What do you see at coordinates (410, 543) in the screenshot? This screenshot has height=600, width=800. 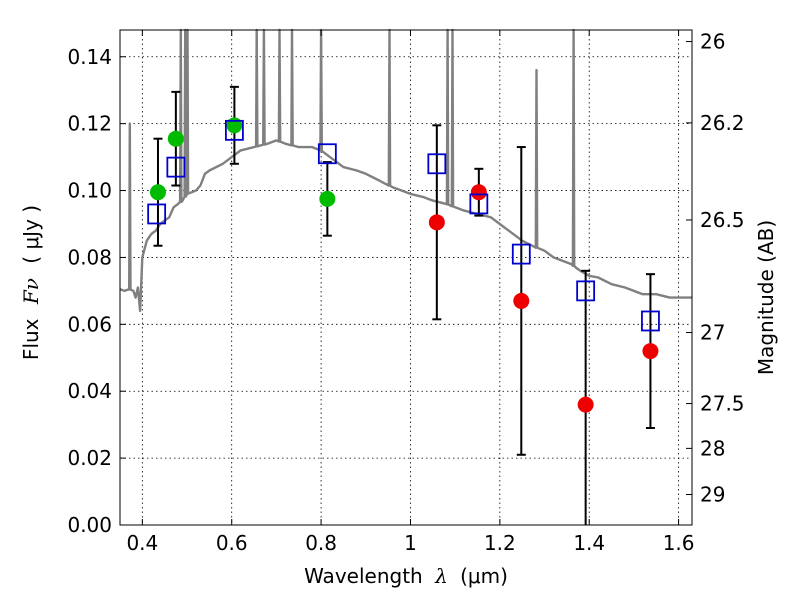 I see `x-tick-label: 1` at bounding box center [410, 543].